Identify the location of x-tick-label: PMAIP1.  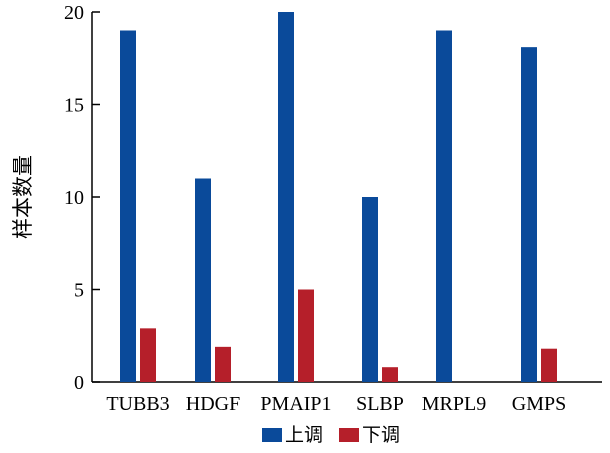
(295, 404).